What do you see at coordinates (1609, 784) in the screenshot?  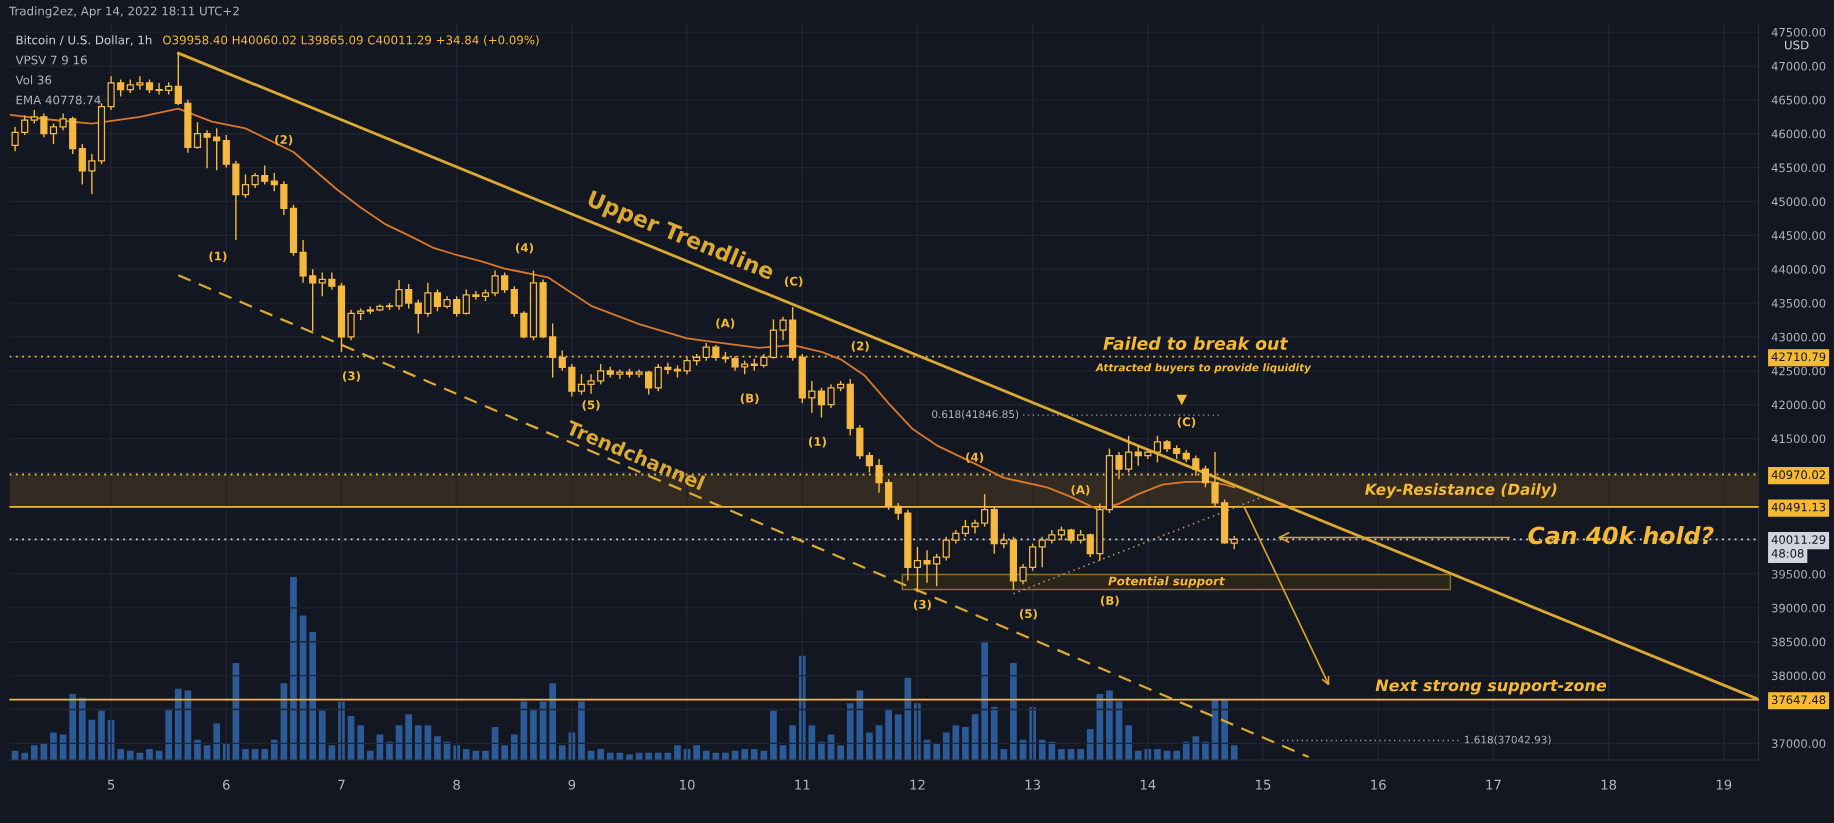 I see `x-tick-label: 18` at bounding box center [1609, 784].